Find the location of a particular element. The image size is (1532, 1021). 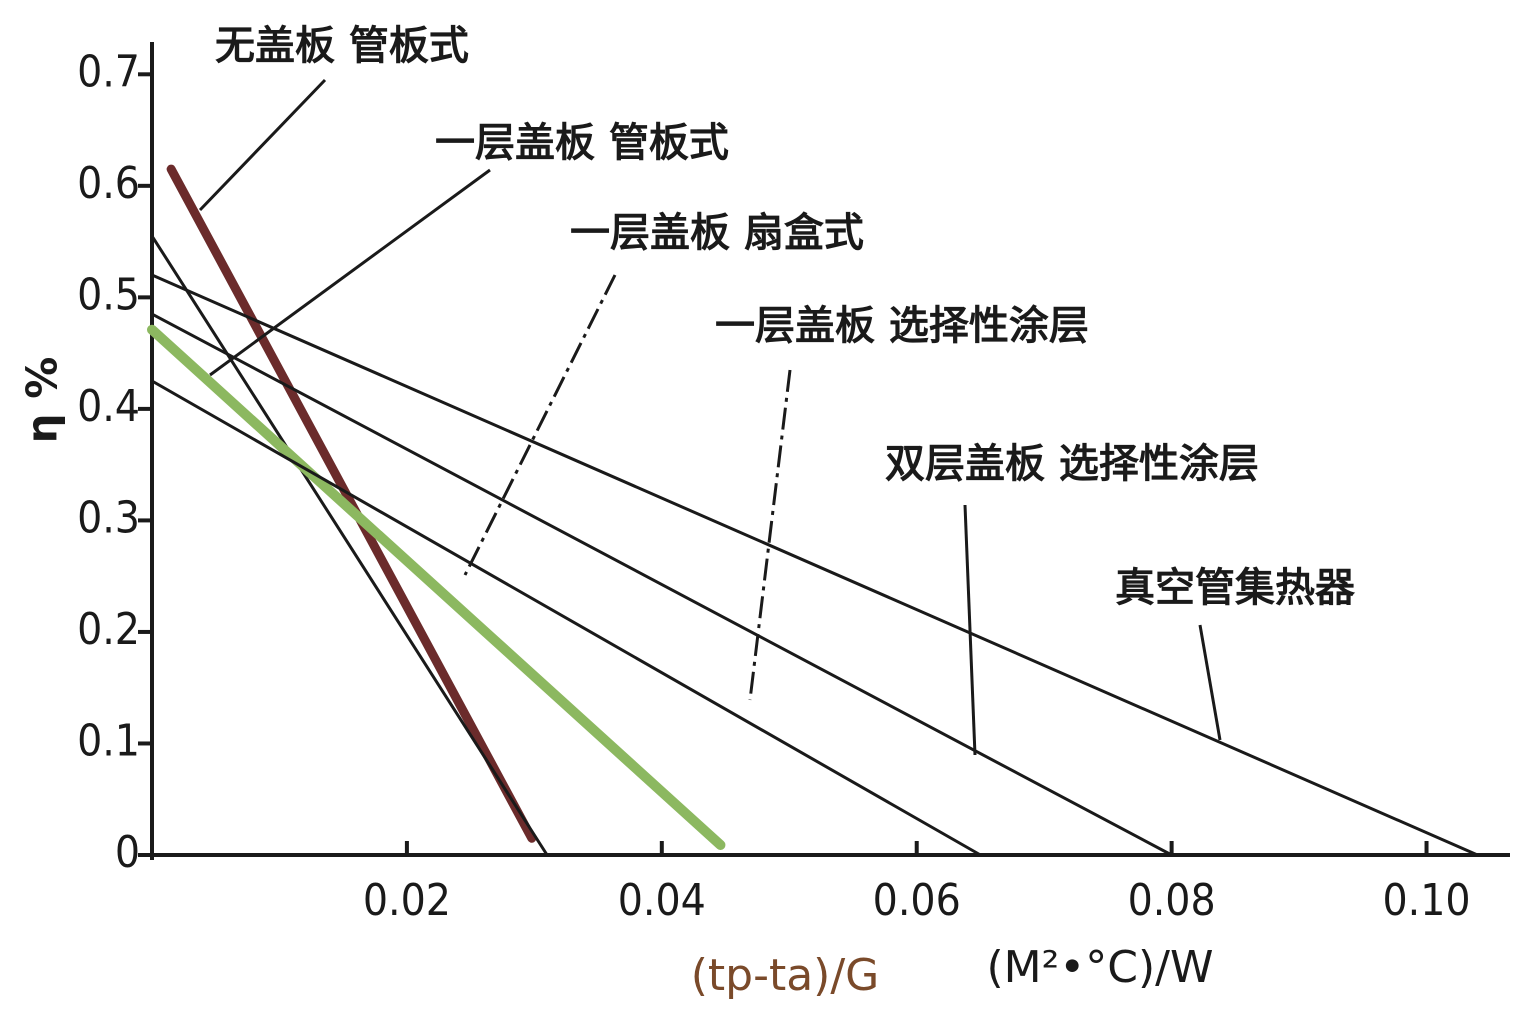

x-tick-label: 0.02 is located at coordinates (407, 900).